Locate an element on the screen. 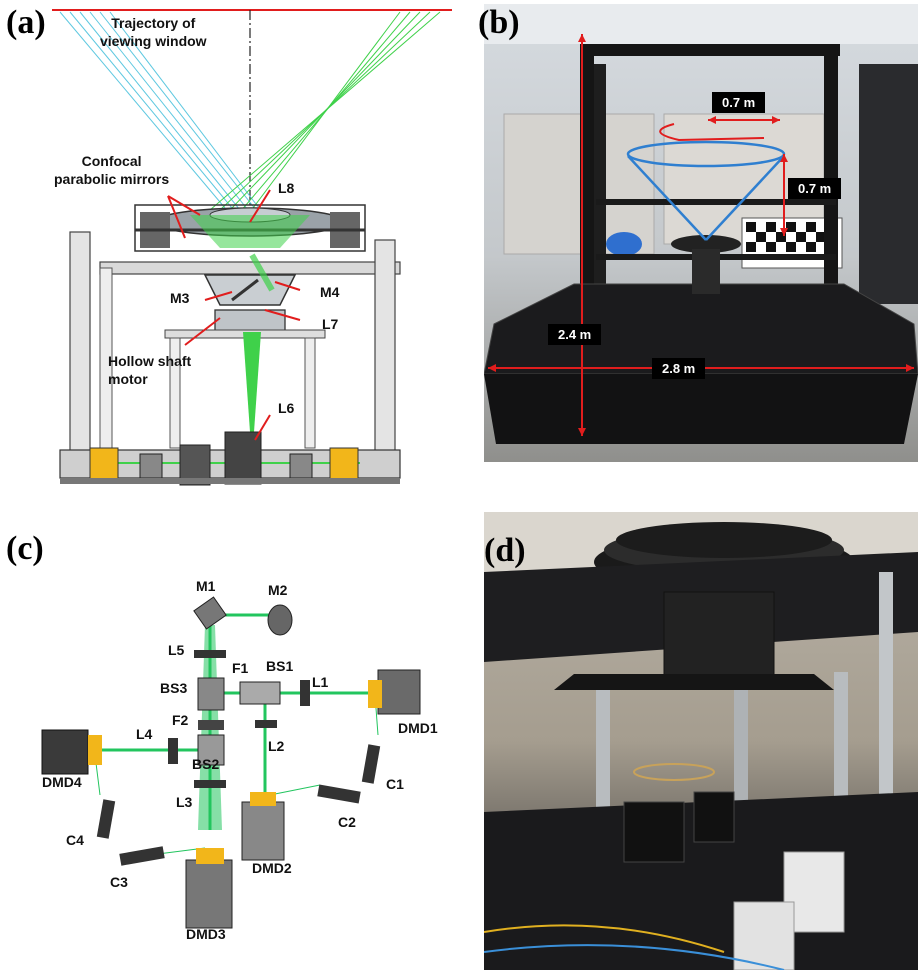 This screenshot has width=920, height=972. panel-c-label: (c) is located at coordinates (25, 548).